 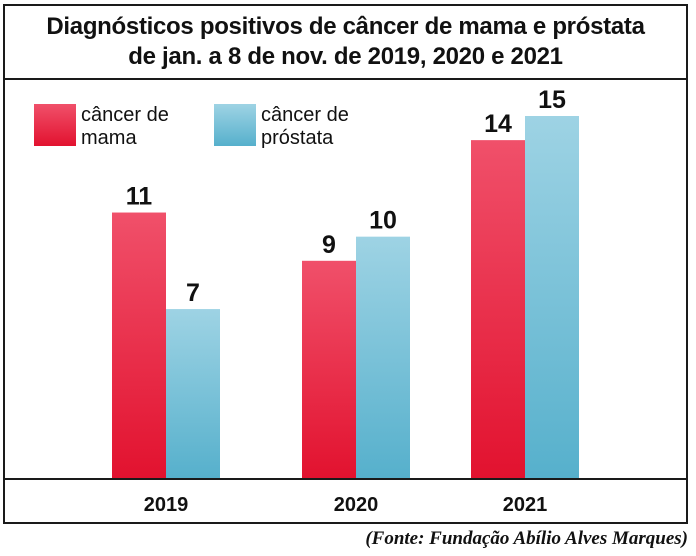 I want to click on legend-label-prostata-line-1: câncer de, so click(x=305, y=115).